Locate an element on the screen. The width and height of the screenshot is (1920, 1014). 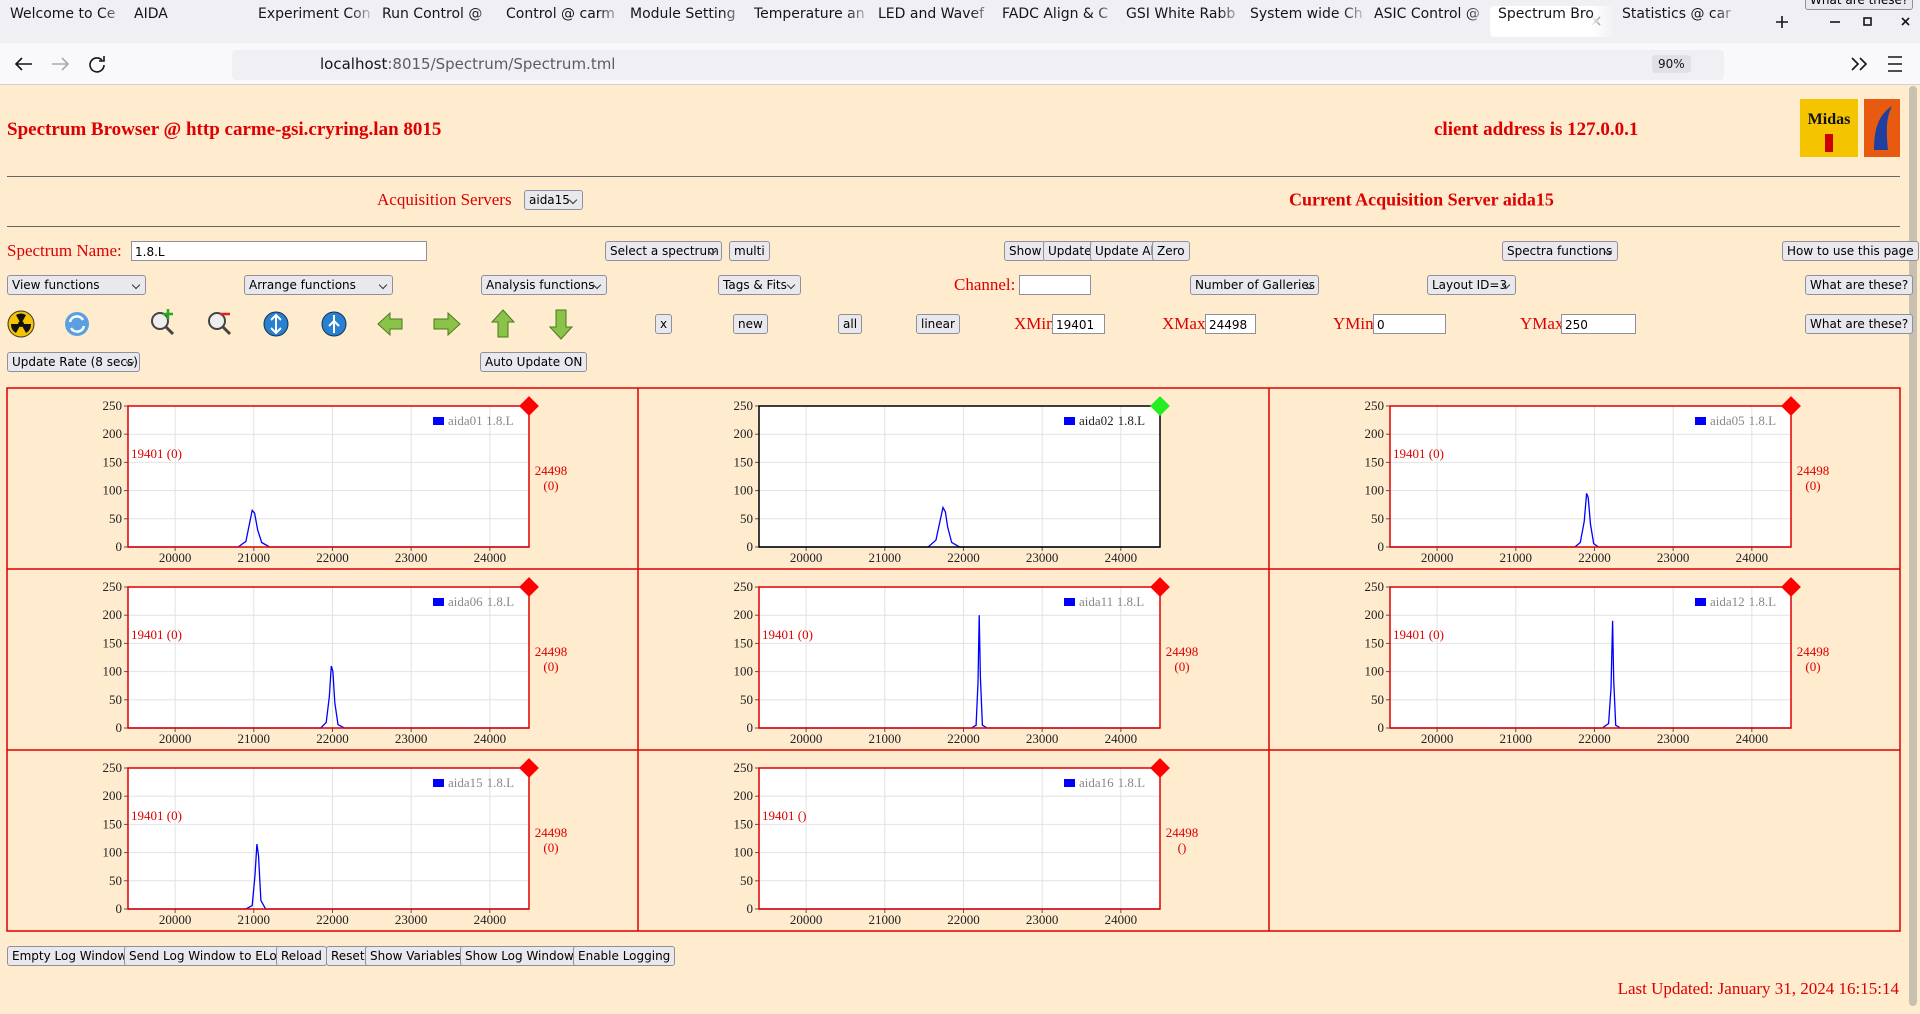
tab: Statistics @ car is located at coordinates (1676, 14).